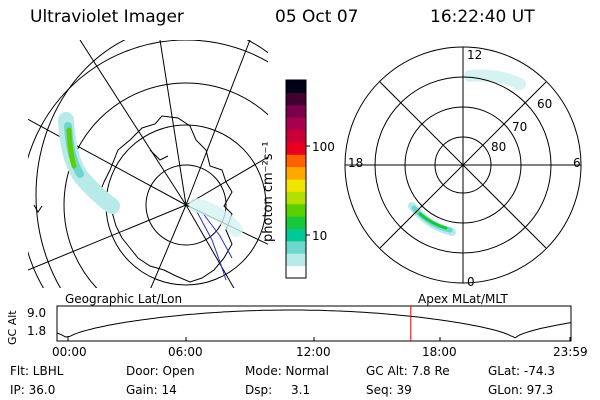 The image size is (600, 400). What do you see at coordinates (37, 371) in the screenshot?
I see `filter-status: Flt: LBHL` at bounding box center [37, 371].